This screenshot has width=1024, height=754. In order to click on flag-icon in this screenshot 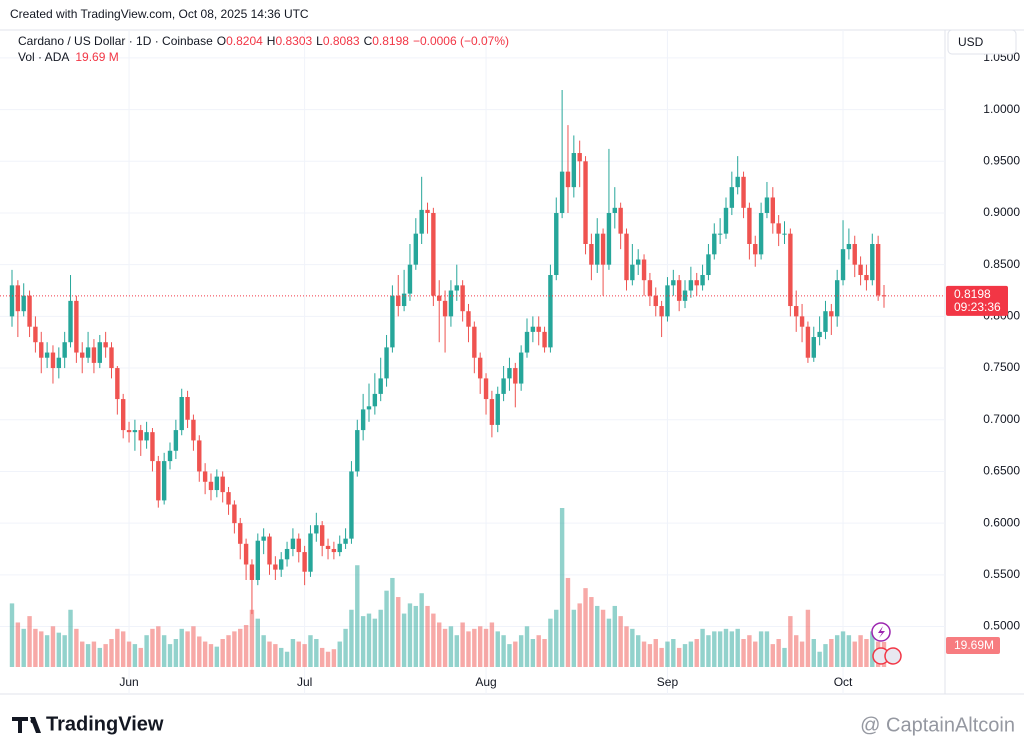, I will do `click(893, 656)`.